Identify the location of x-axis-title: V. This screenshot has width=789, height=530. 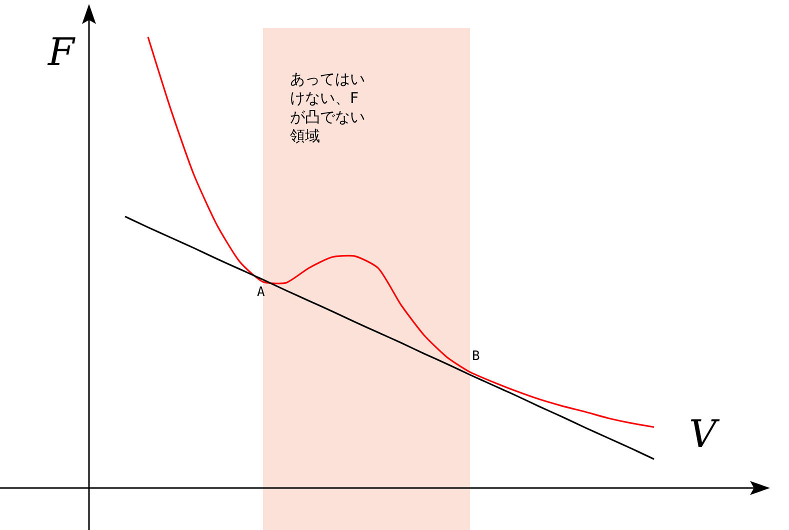
(704, 434).